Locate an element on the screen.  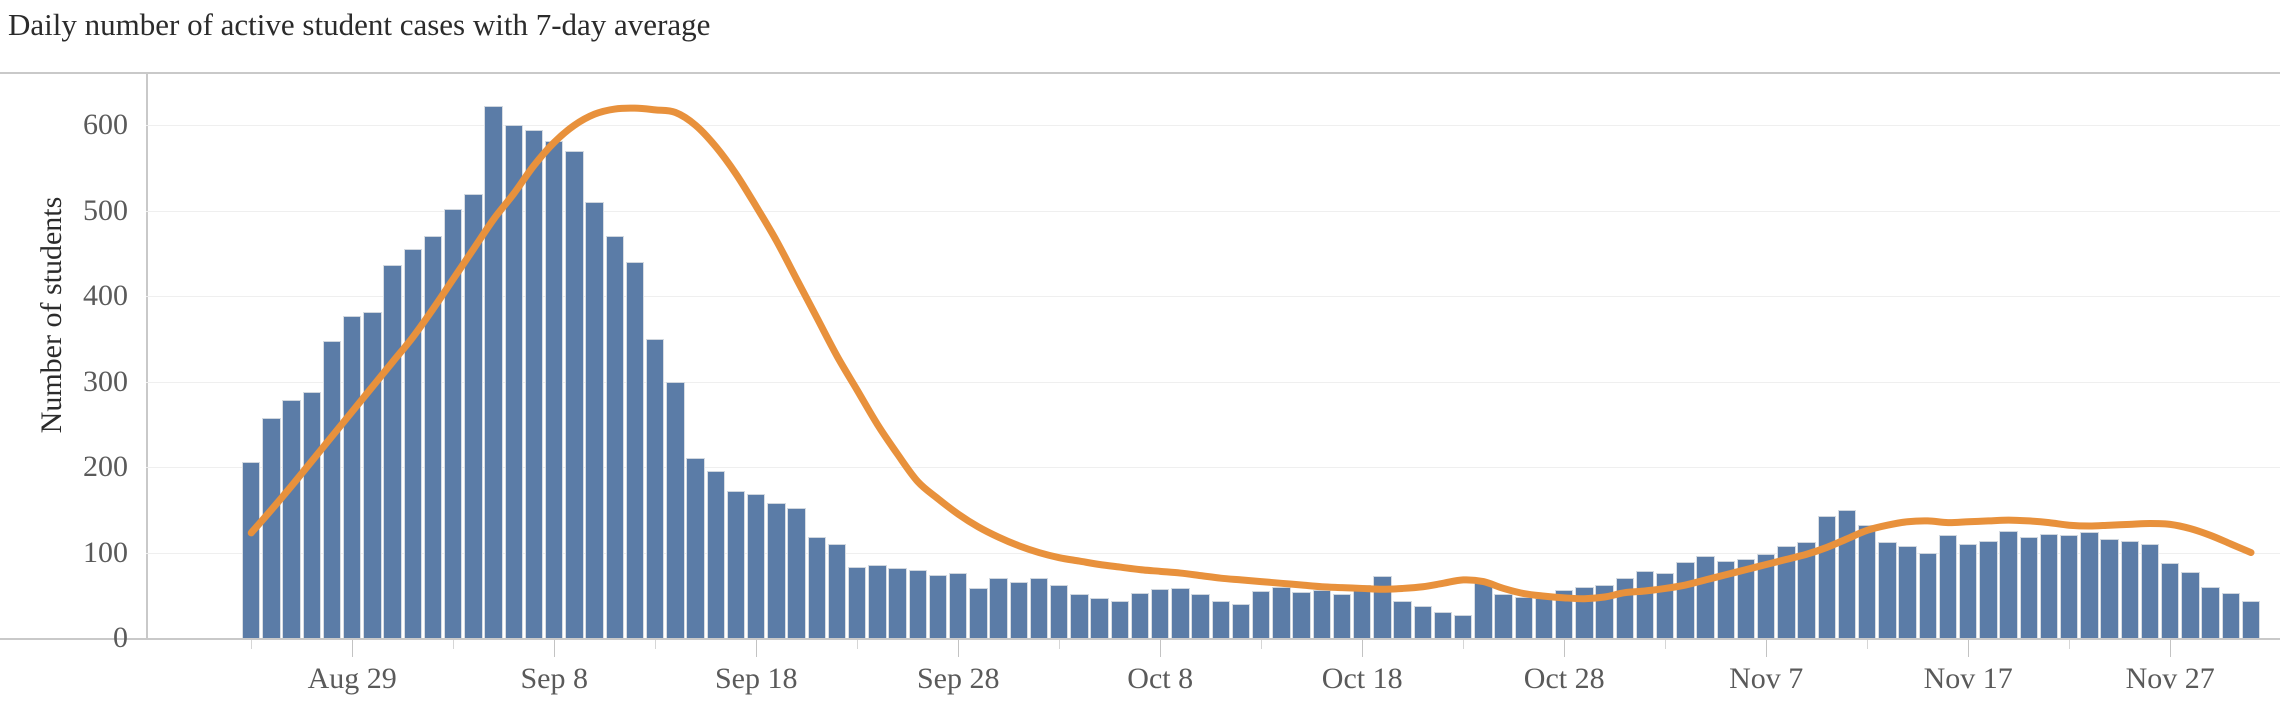
x-tick-label: Nov 17 is located at coordinates (1968, 678).